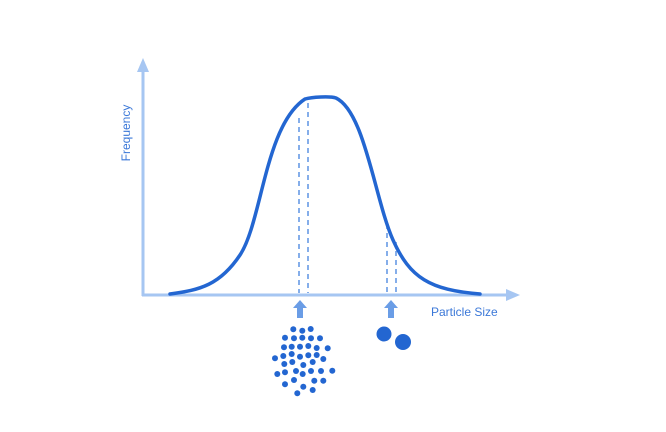 This screenshot has height=432, width=666. I want to click on y-axis-arrow-icon, so click(143, 65).